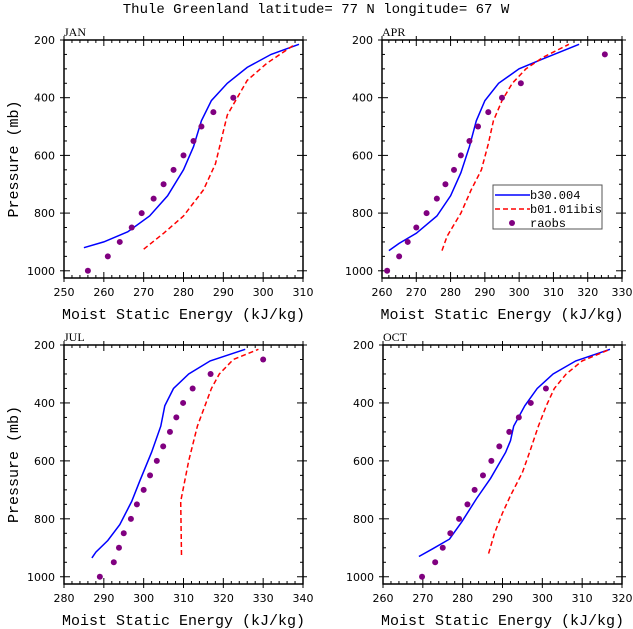 The height and width of the screenshot is (629, 633). What do you see at coordinates (555, 196) in the screenshot?
I see `legend-label: b30.004` at bounding box center [555, 196].